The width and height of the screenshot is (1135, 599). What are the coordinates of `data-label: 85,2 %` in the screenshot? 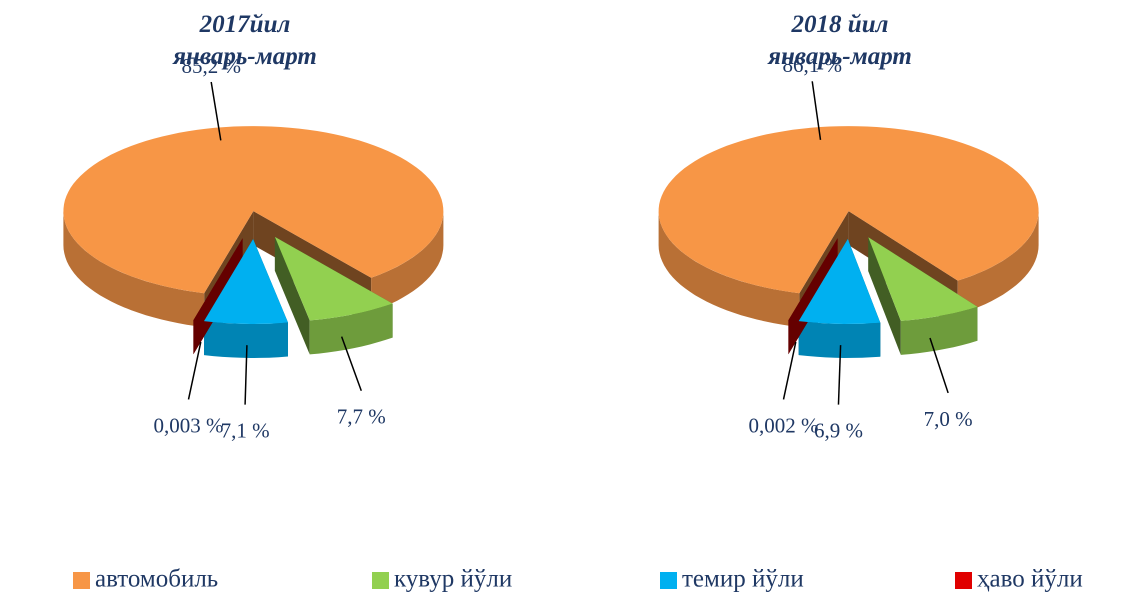 It's located at (211, 66).